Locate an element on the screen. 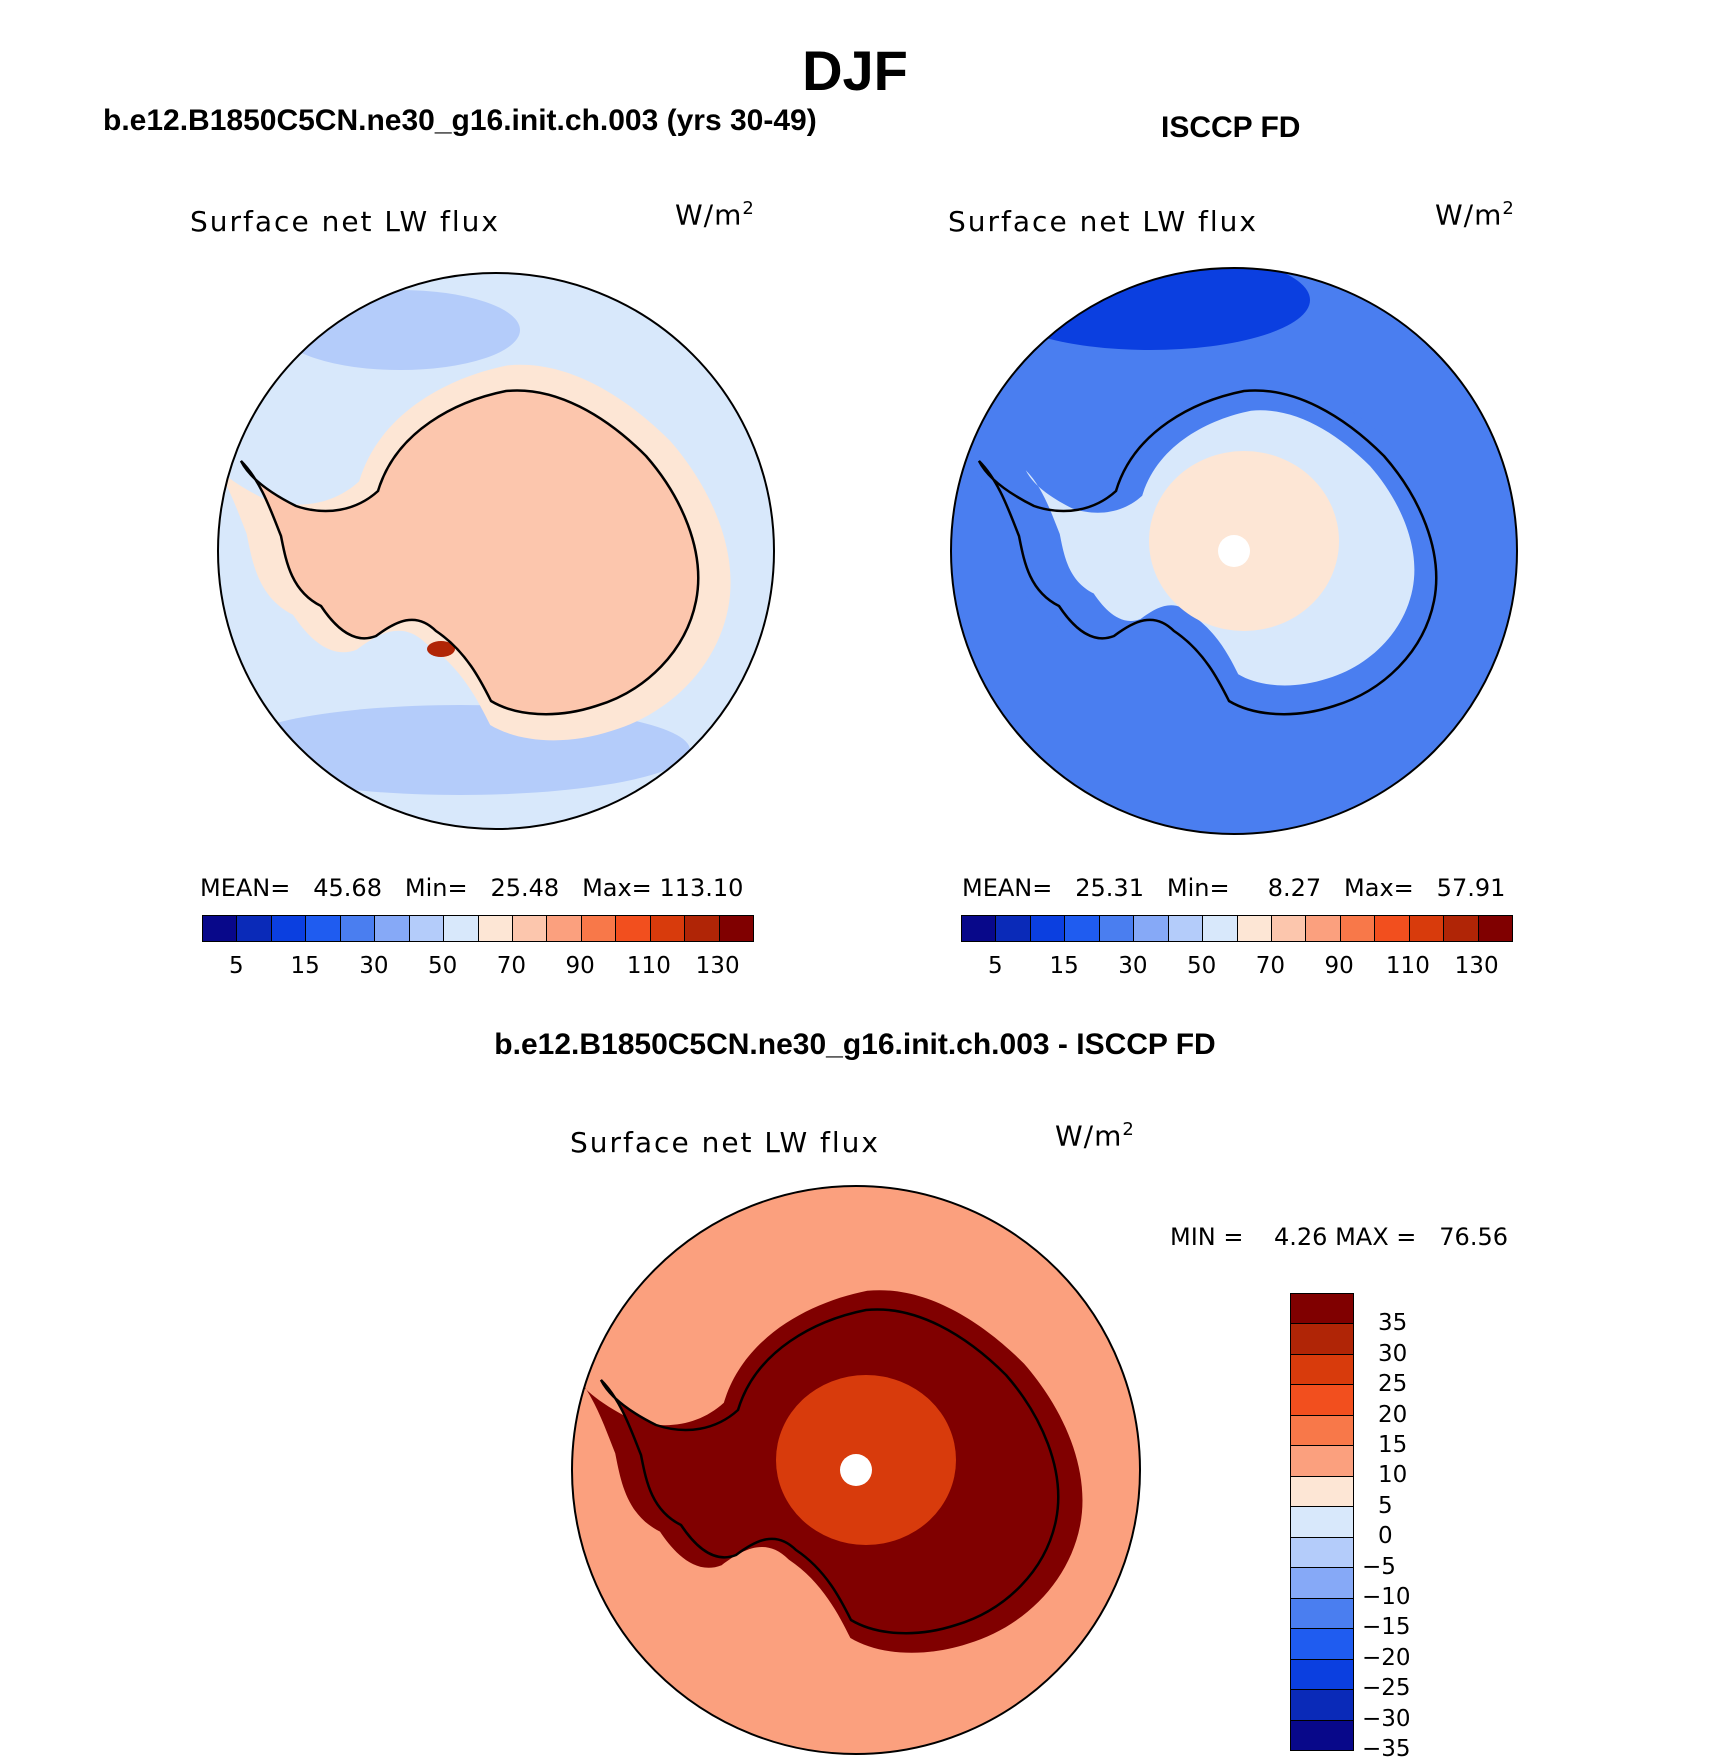  panel2-title: ISCCP FD is located at coordinates (1231, 127).